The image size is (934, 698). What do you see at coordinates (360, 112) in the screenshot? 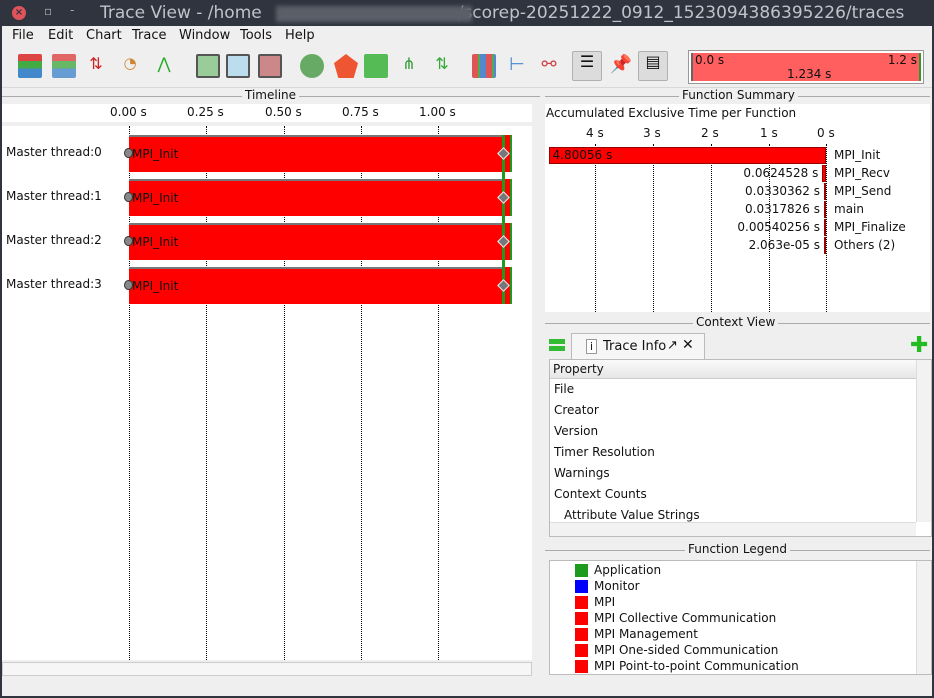
I see `axis-tick: 0.75 s` at bounding box center [360, 112].